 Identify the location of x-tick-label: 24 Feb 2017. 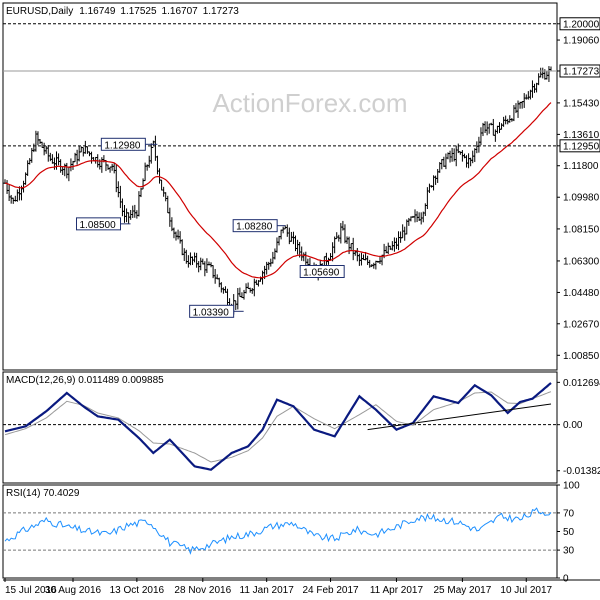
(330, 590).